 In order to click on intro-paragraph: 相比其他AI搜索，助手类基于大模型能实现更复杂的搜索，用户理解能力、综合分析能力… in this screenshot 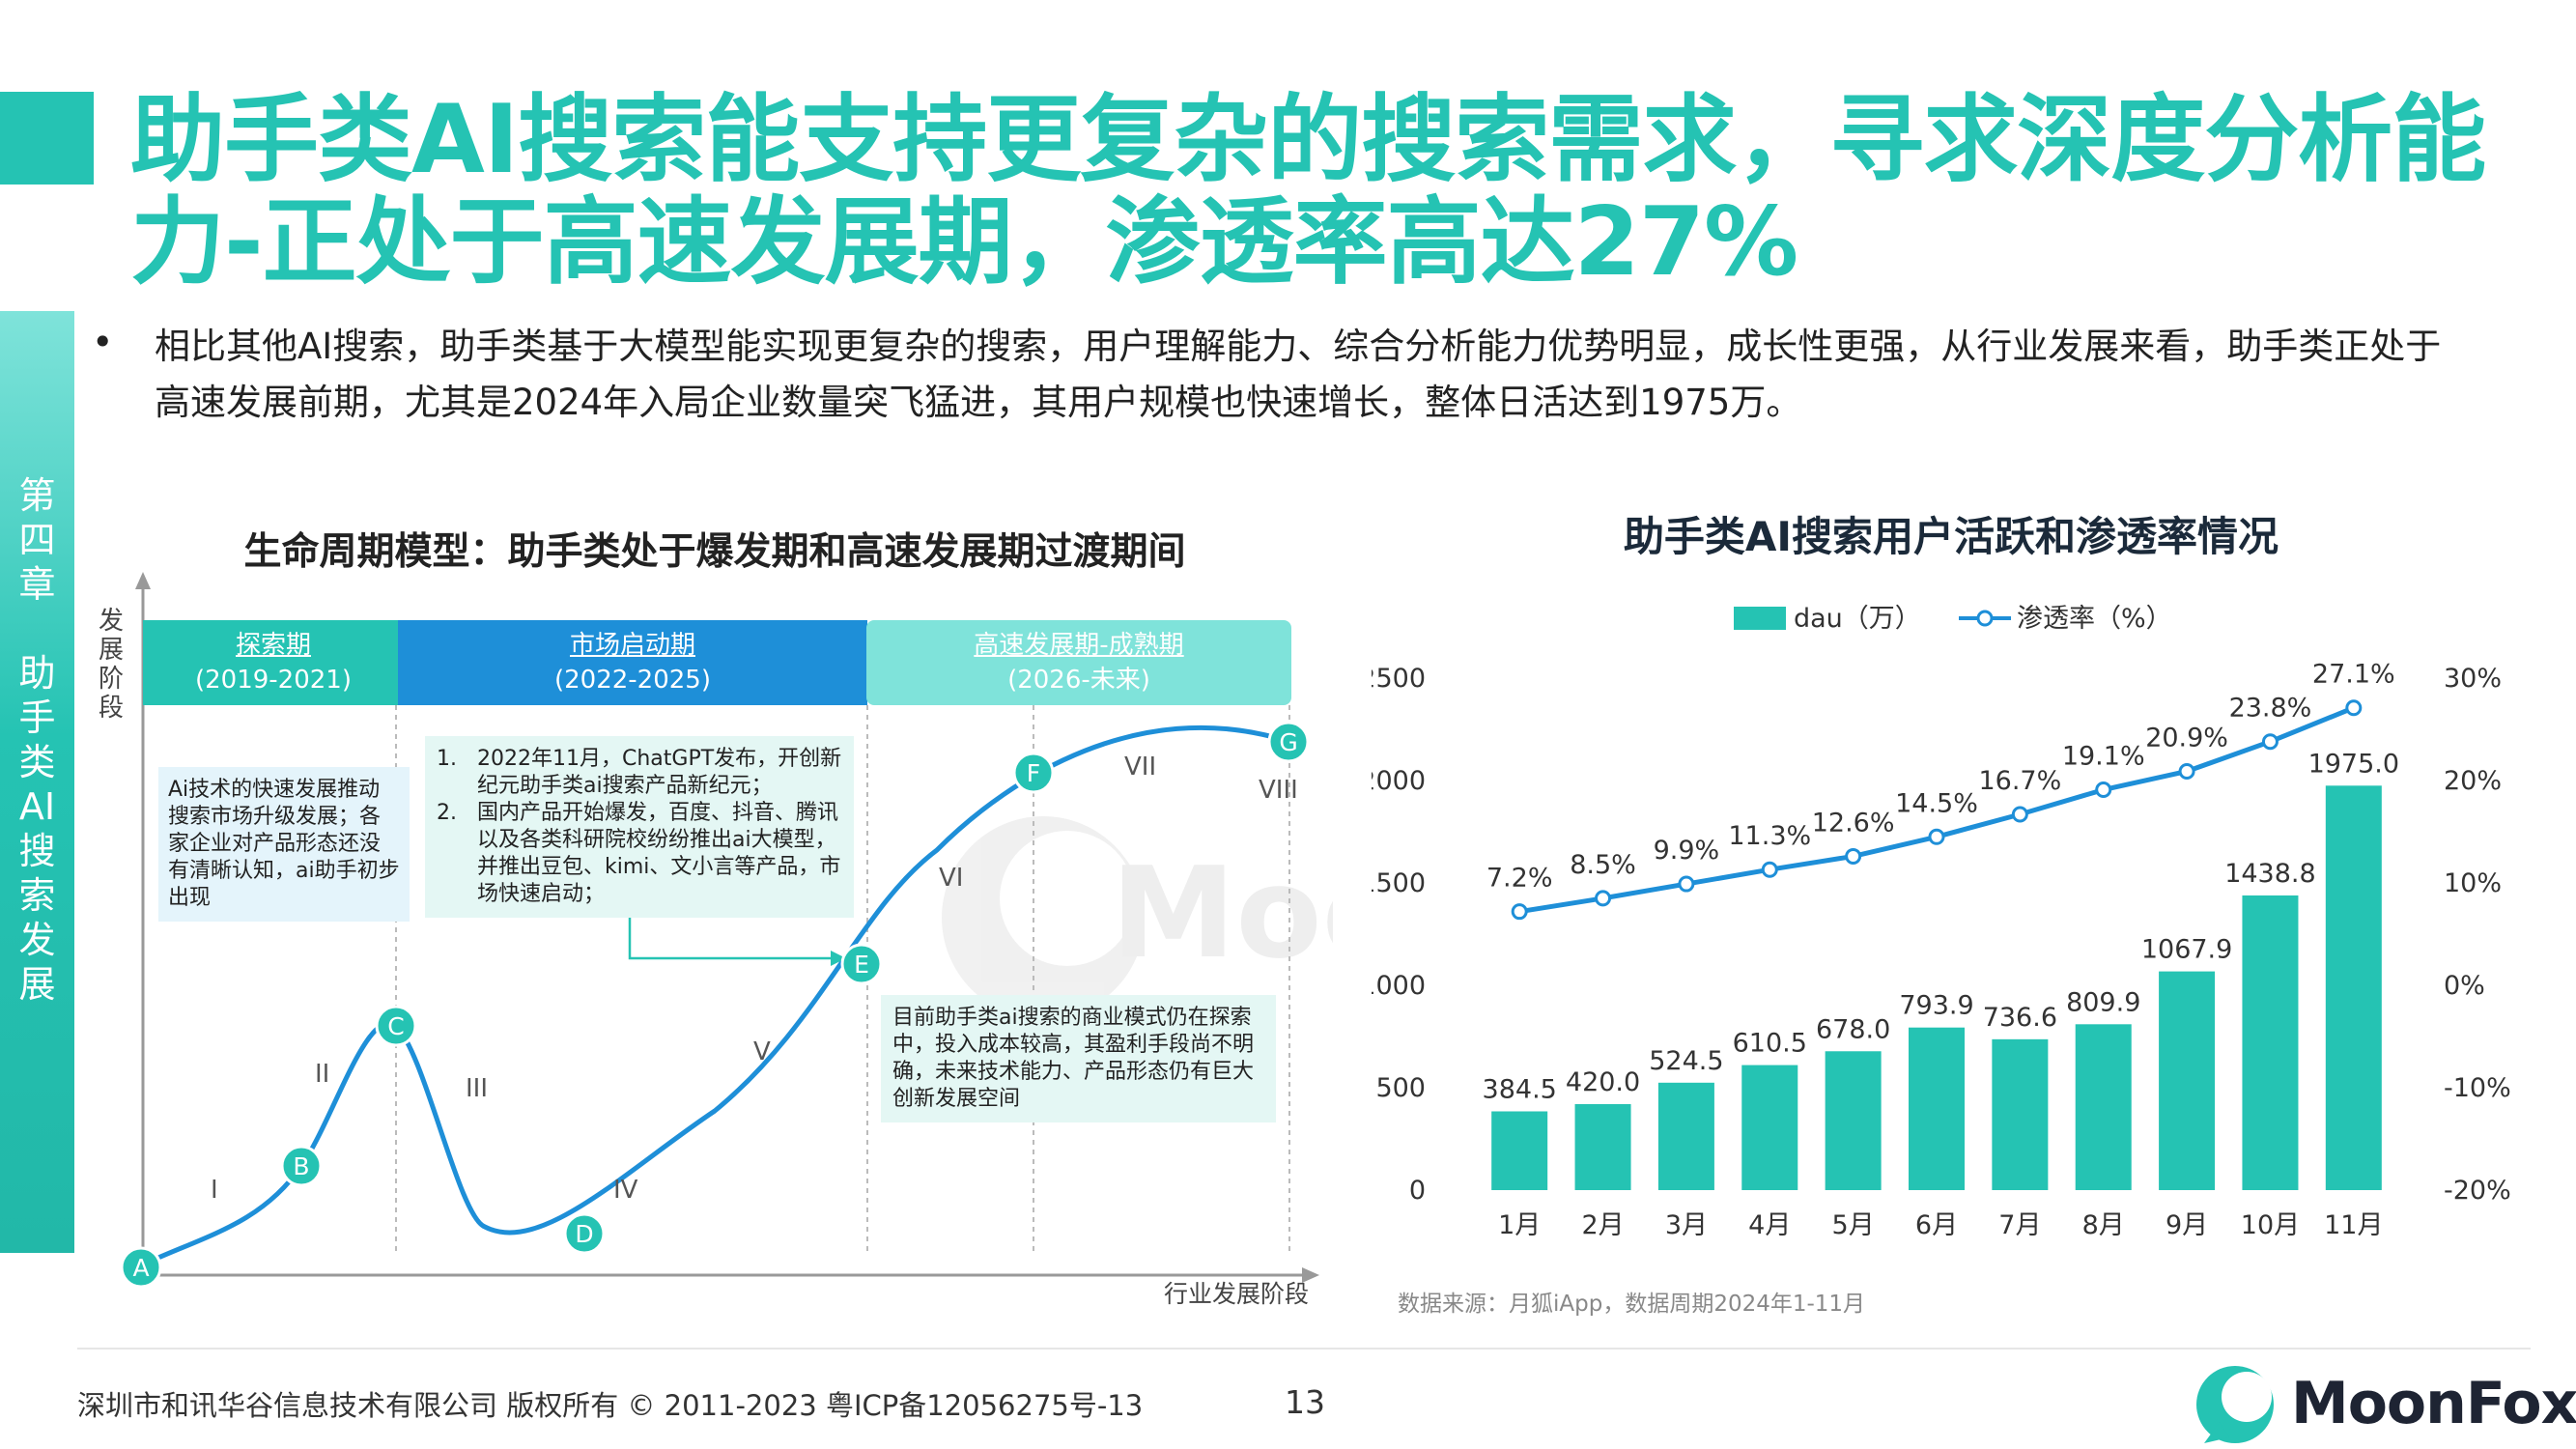, I will do `click(1298, 374)`.